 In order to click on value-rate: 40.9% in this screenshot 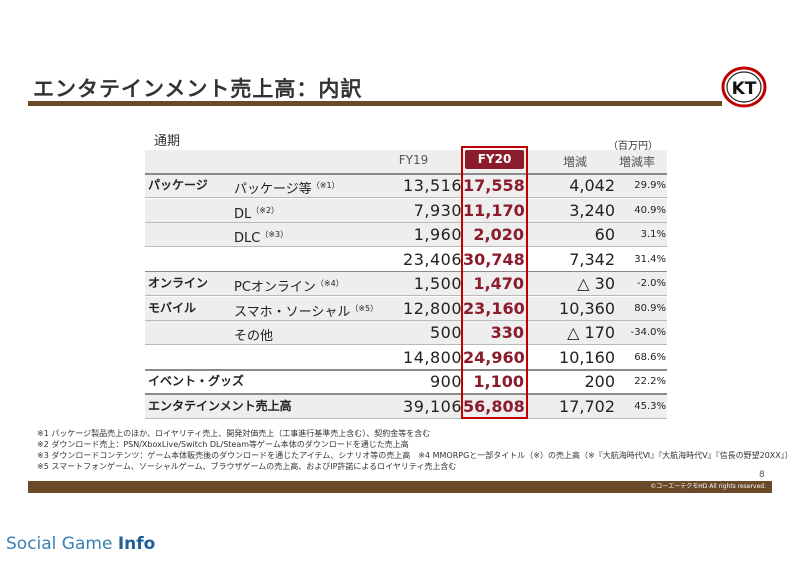, I will do `click(650, 210)`.